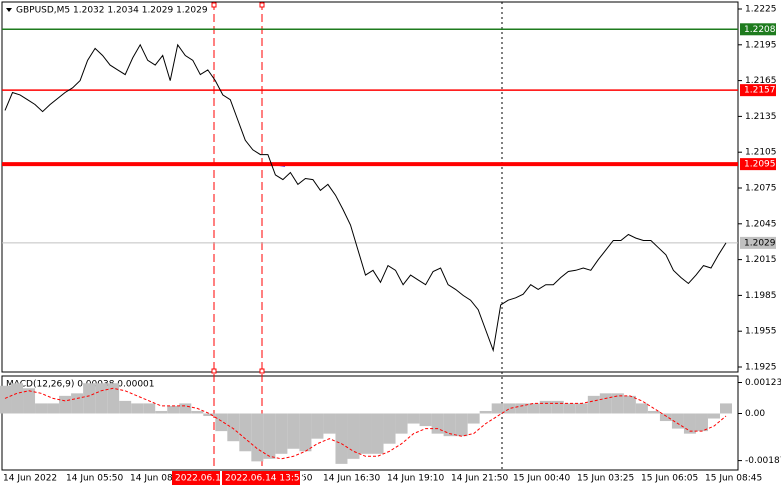  What do you see at coordinates (605, 479) in the screenshot?
I see `x-tick-label: 15 Jun 03:25` at bounding box center [605, 479].